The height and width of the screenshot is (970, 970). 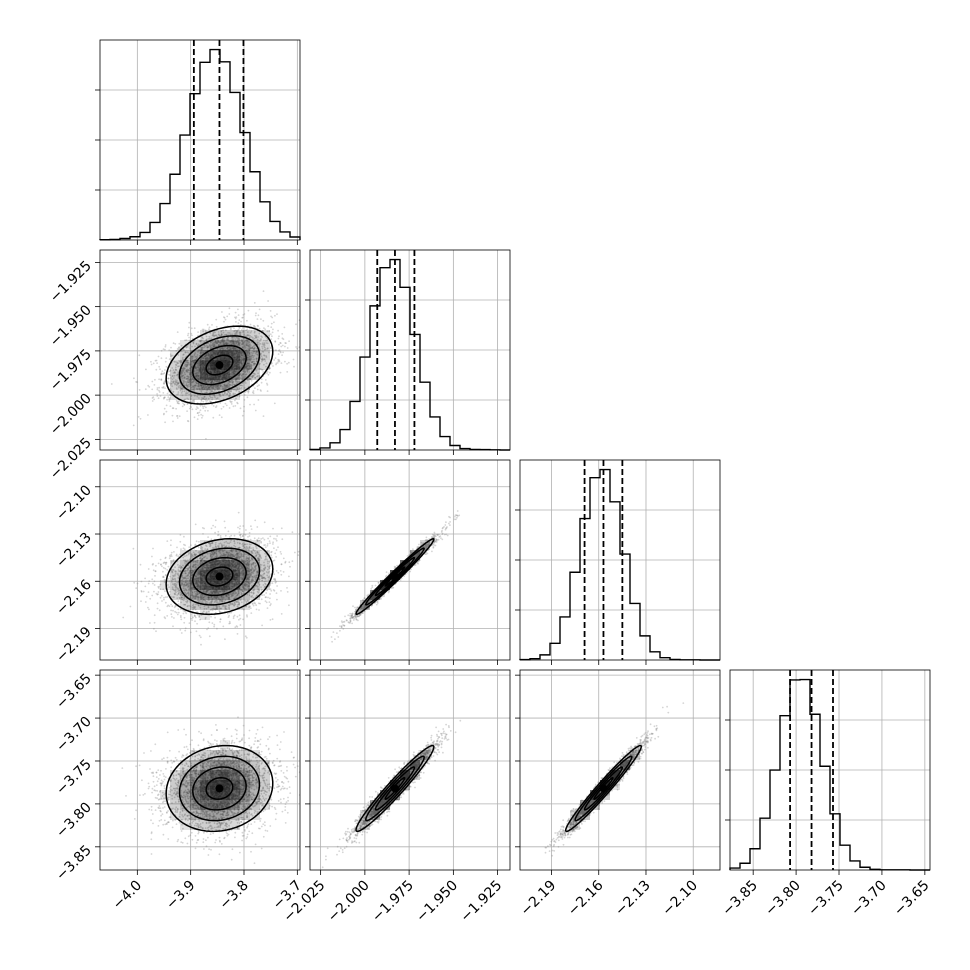 What do you see at coordinates (539, 899) in the screenshot?
I see `x-tick-label: −2.19` at bounding box center [539, 899].